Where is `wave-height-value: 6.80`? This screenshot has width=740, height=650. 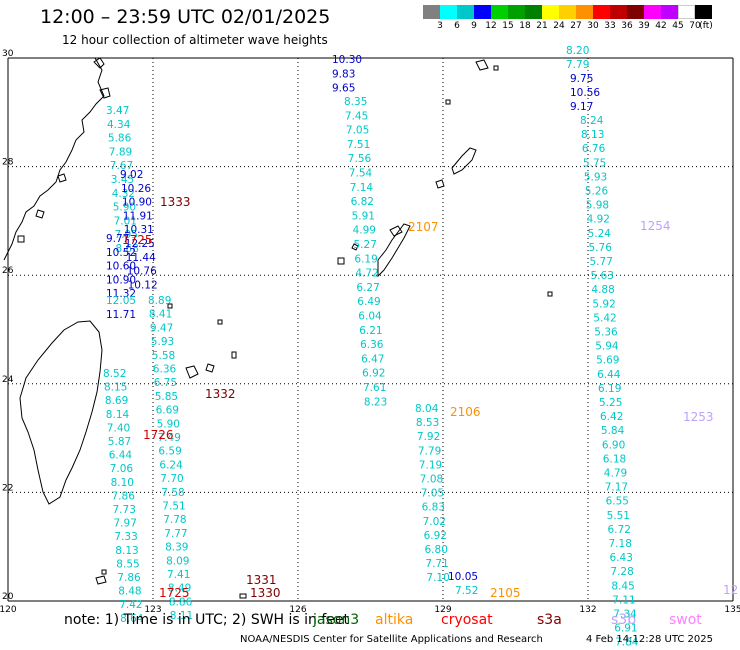
wave-height-value: 6.80 is located at coordinates (436, 550).